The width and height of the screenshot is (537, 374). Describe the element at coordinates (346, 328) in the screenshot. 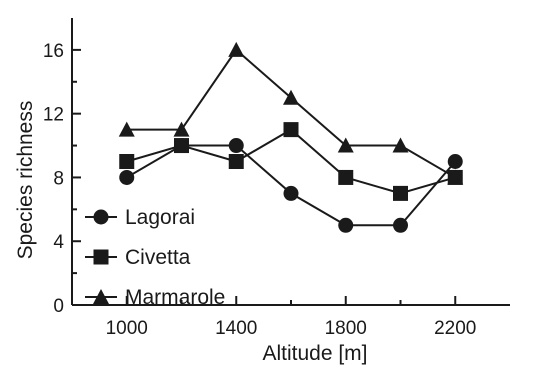

I see `x-tick-label-1800: 1800` at that location.